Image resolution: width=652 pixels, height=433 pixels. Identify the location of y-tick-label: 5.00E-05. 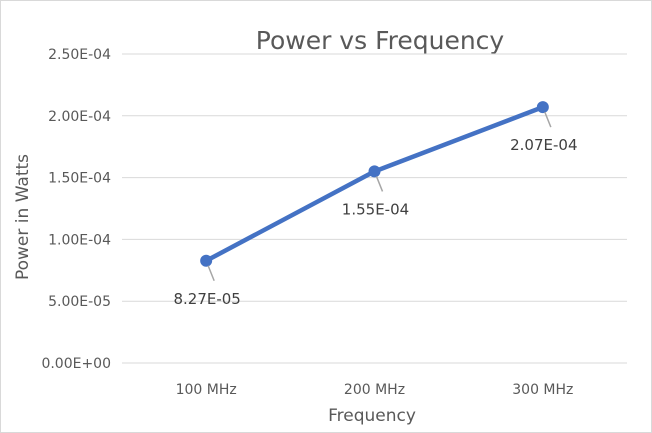
(79, 302).